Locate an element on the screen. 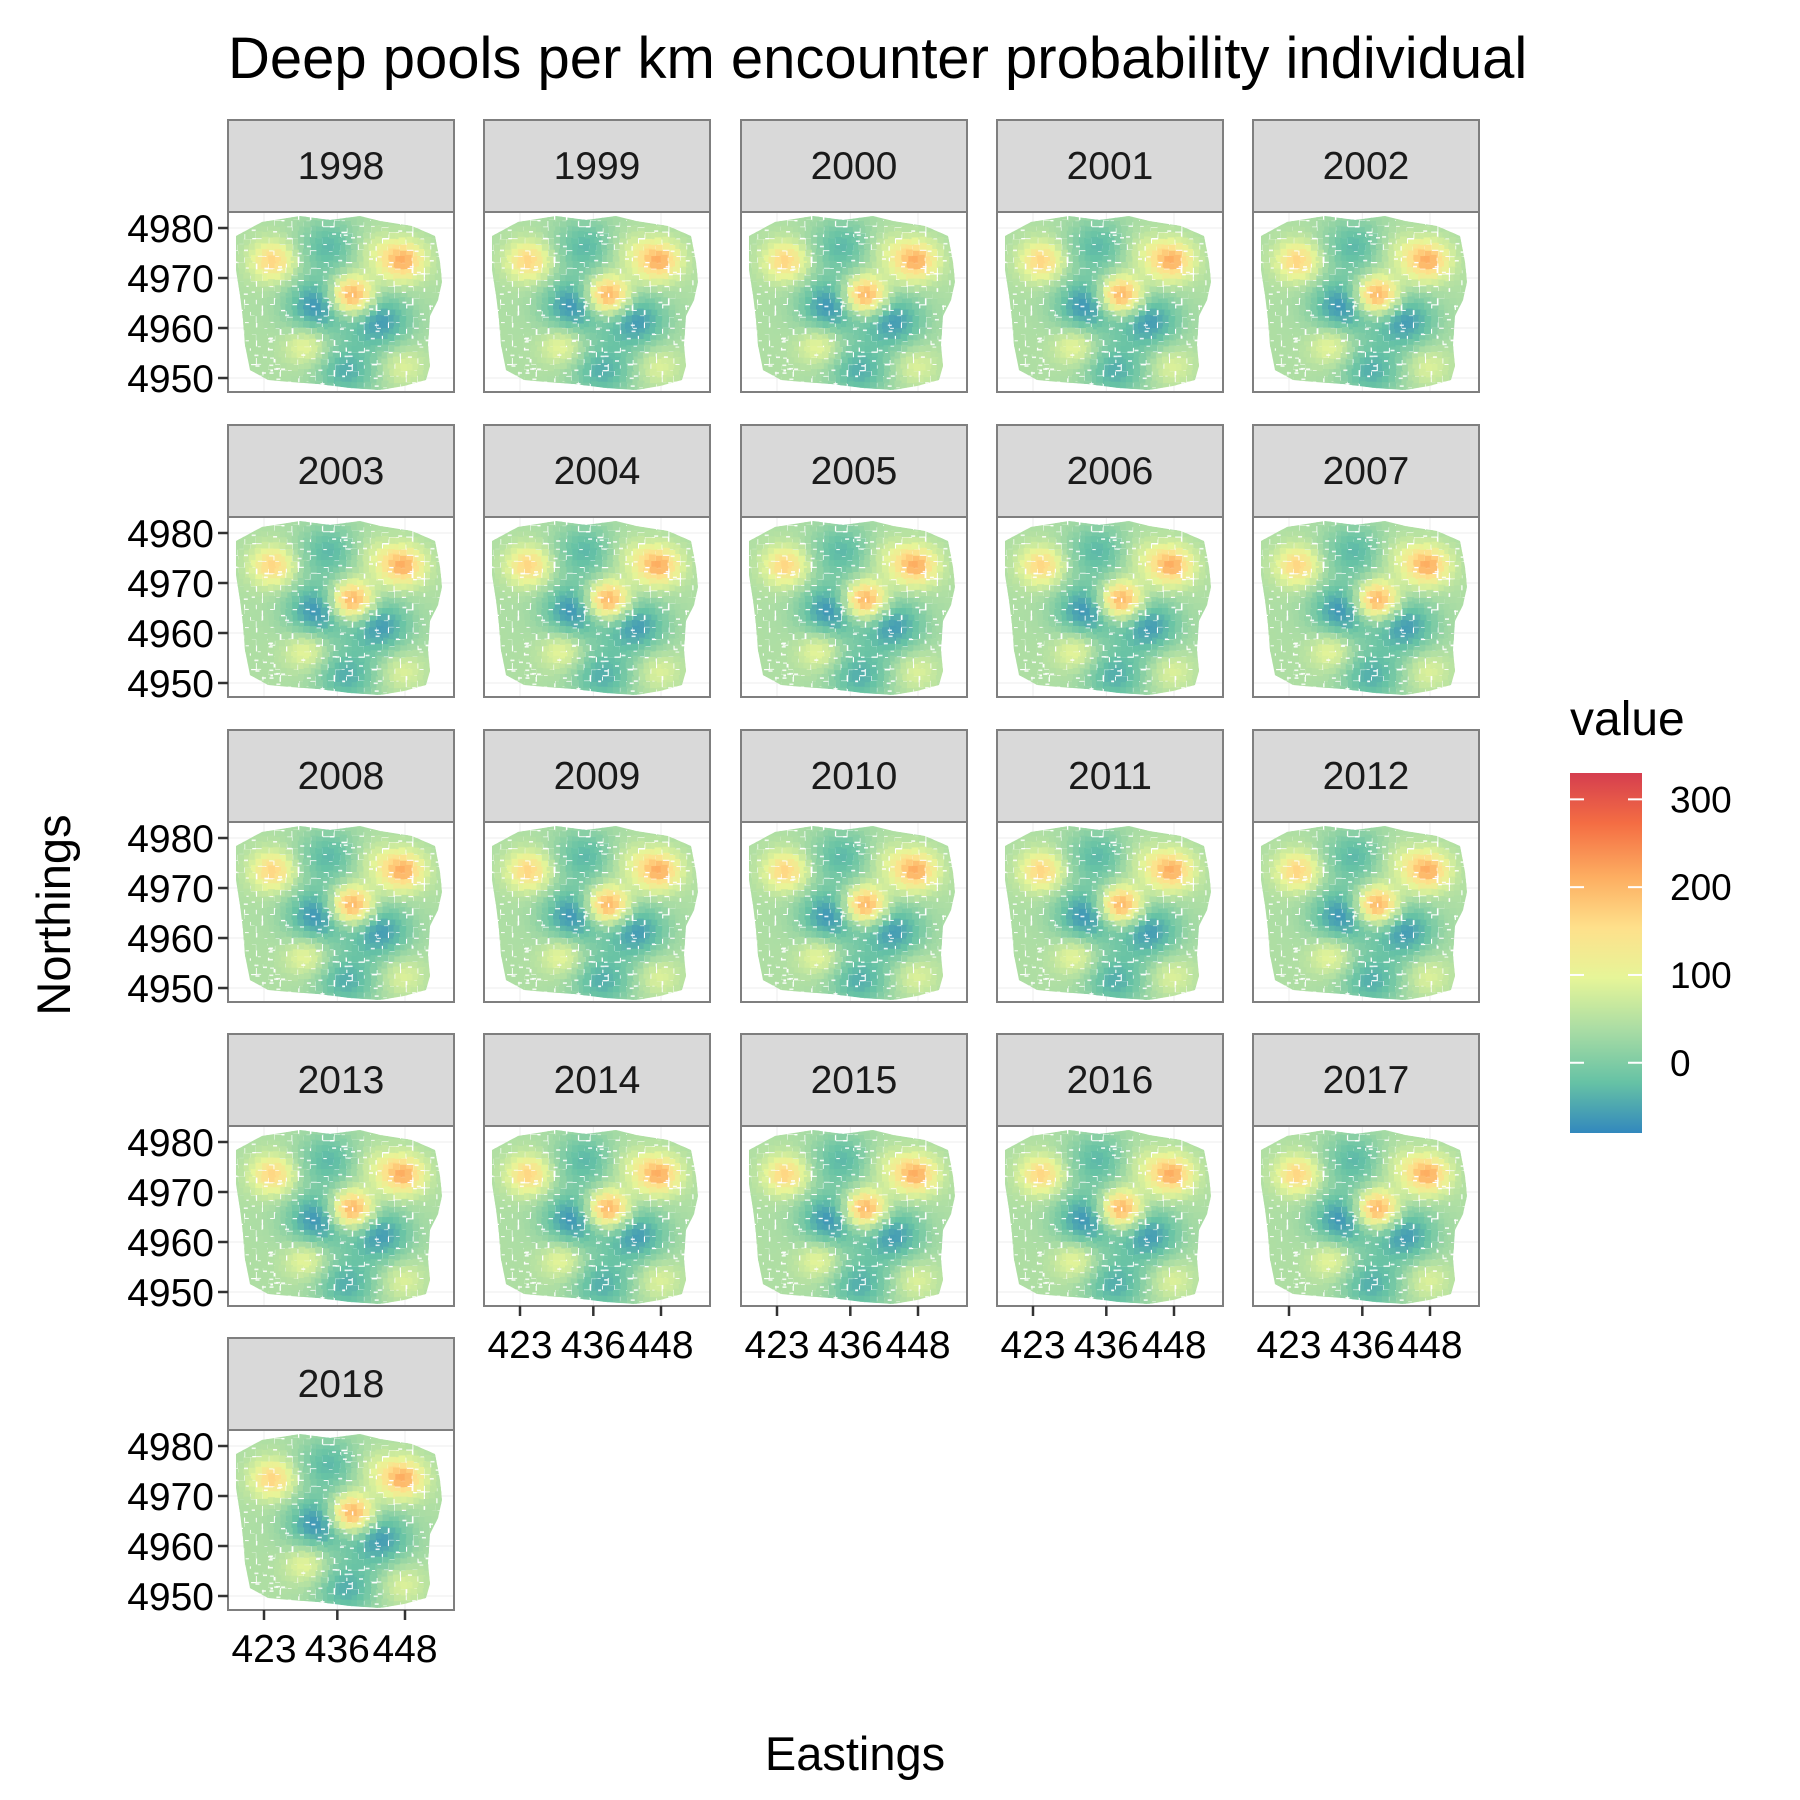 This screenshot has width=1800, height=1800. facet-panel-2017: 2017 423 436 448 is located at coordinates (1366, 1200).